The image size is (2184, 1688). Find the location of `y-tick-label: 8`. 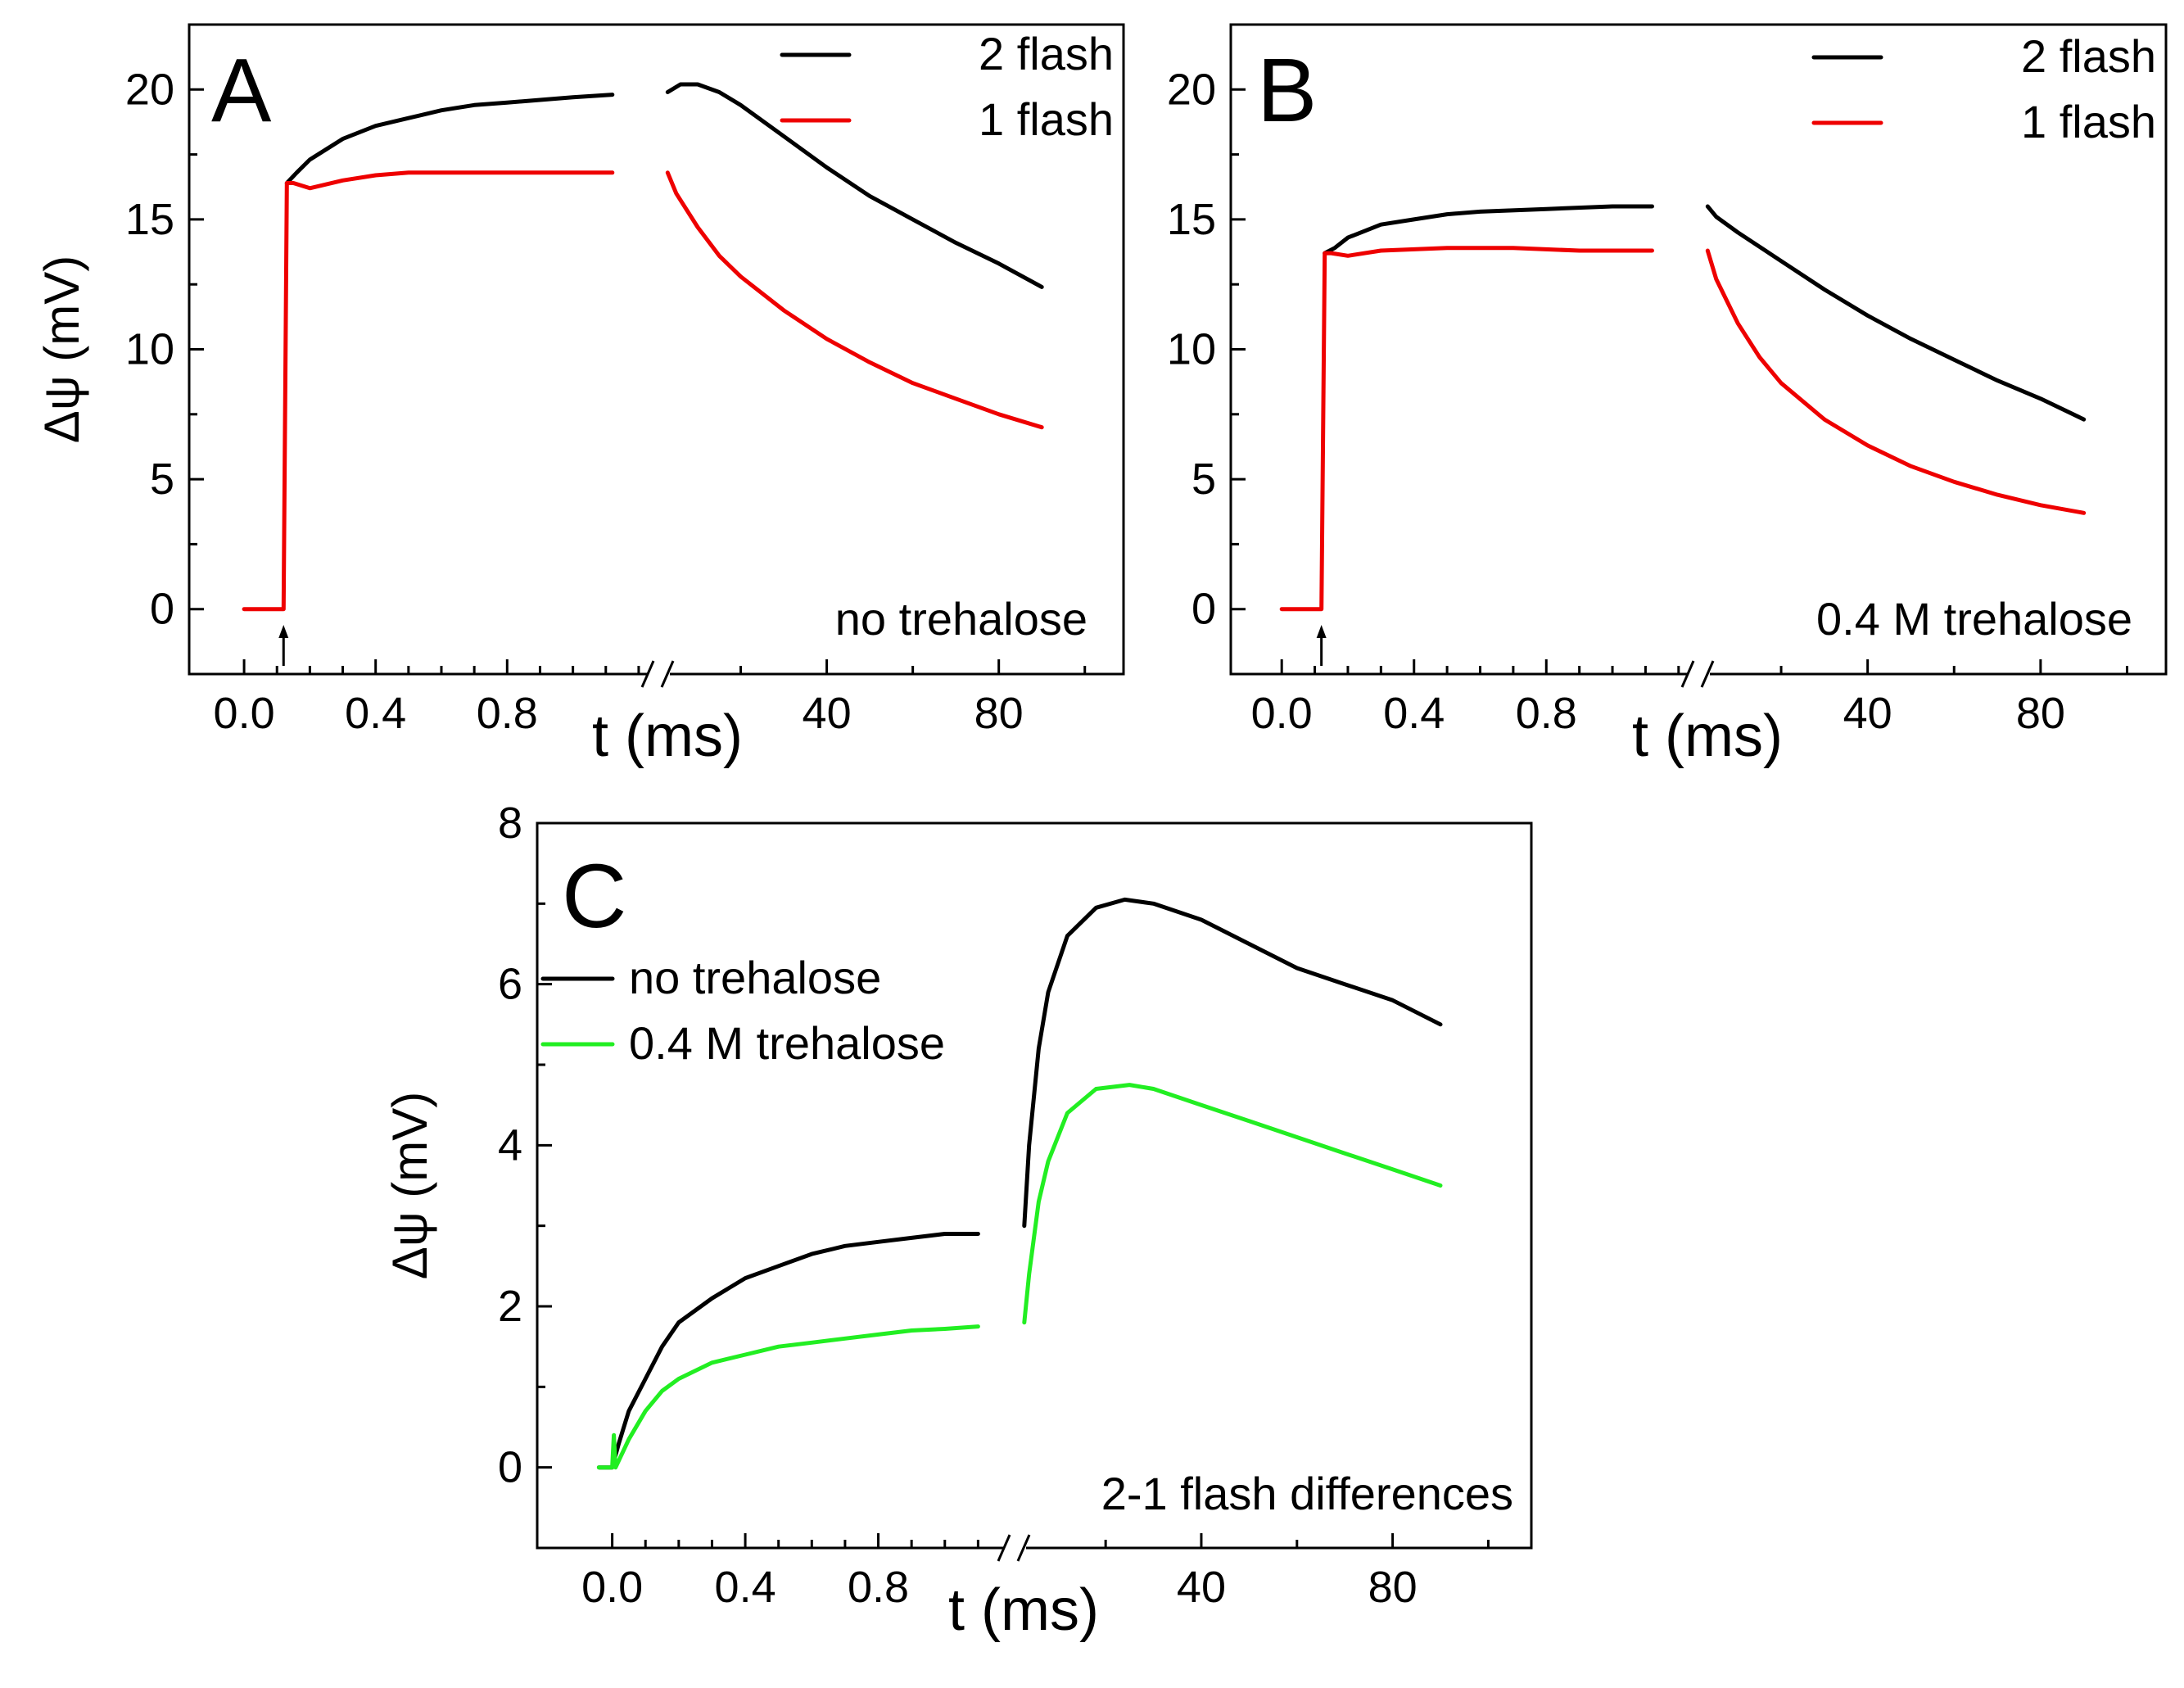

y-tick-label: 8 is located at coordinates (510, 823).